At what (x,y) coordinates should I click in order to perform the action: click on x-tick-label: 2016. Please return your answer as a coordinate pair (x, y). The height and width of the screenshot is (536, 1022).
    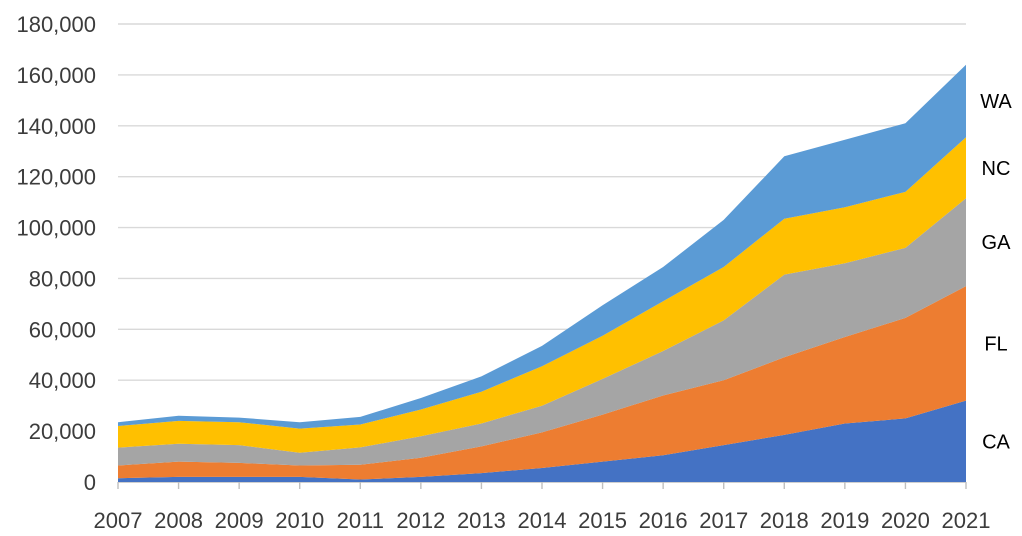
    Looking at the image, I should click on (663, 520).